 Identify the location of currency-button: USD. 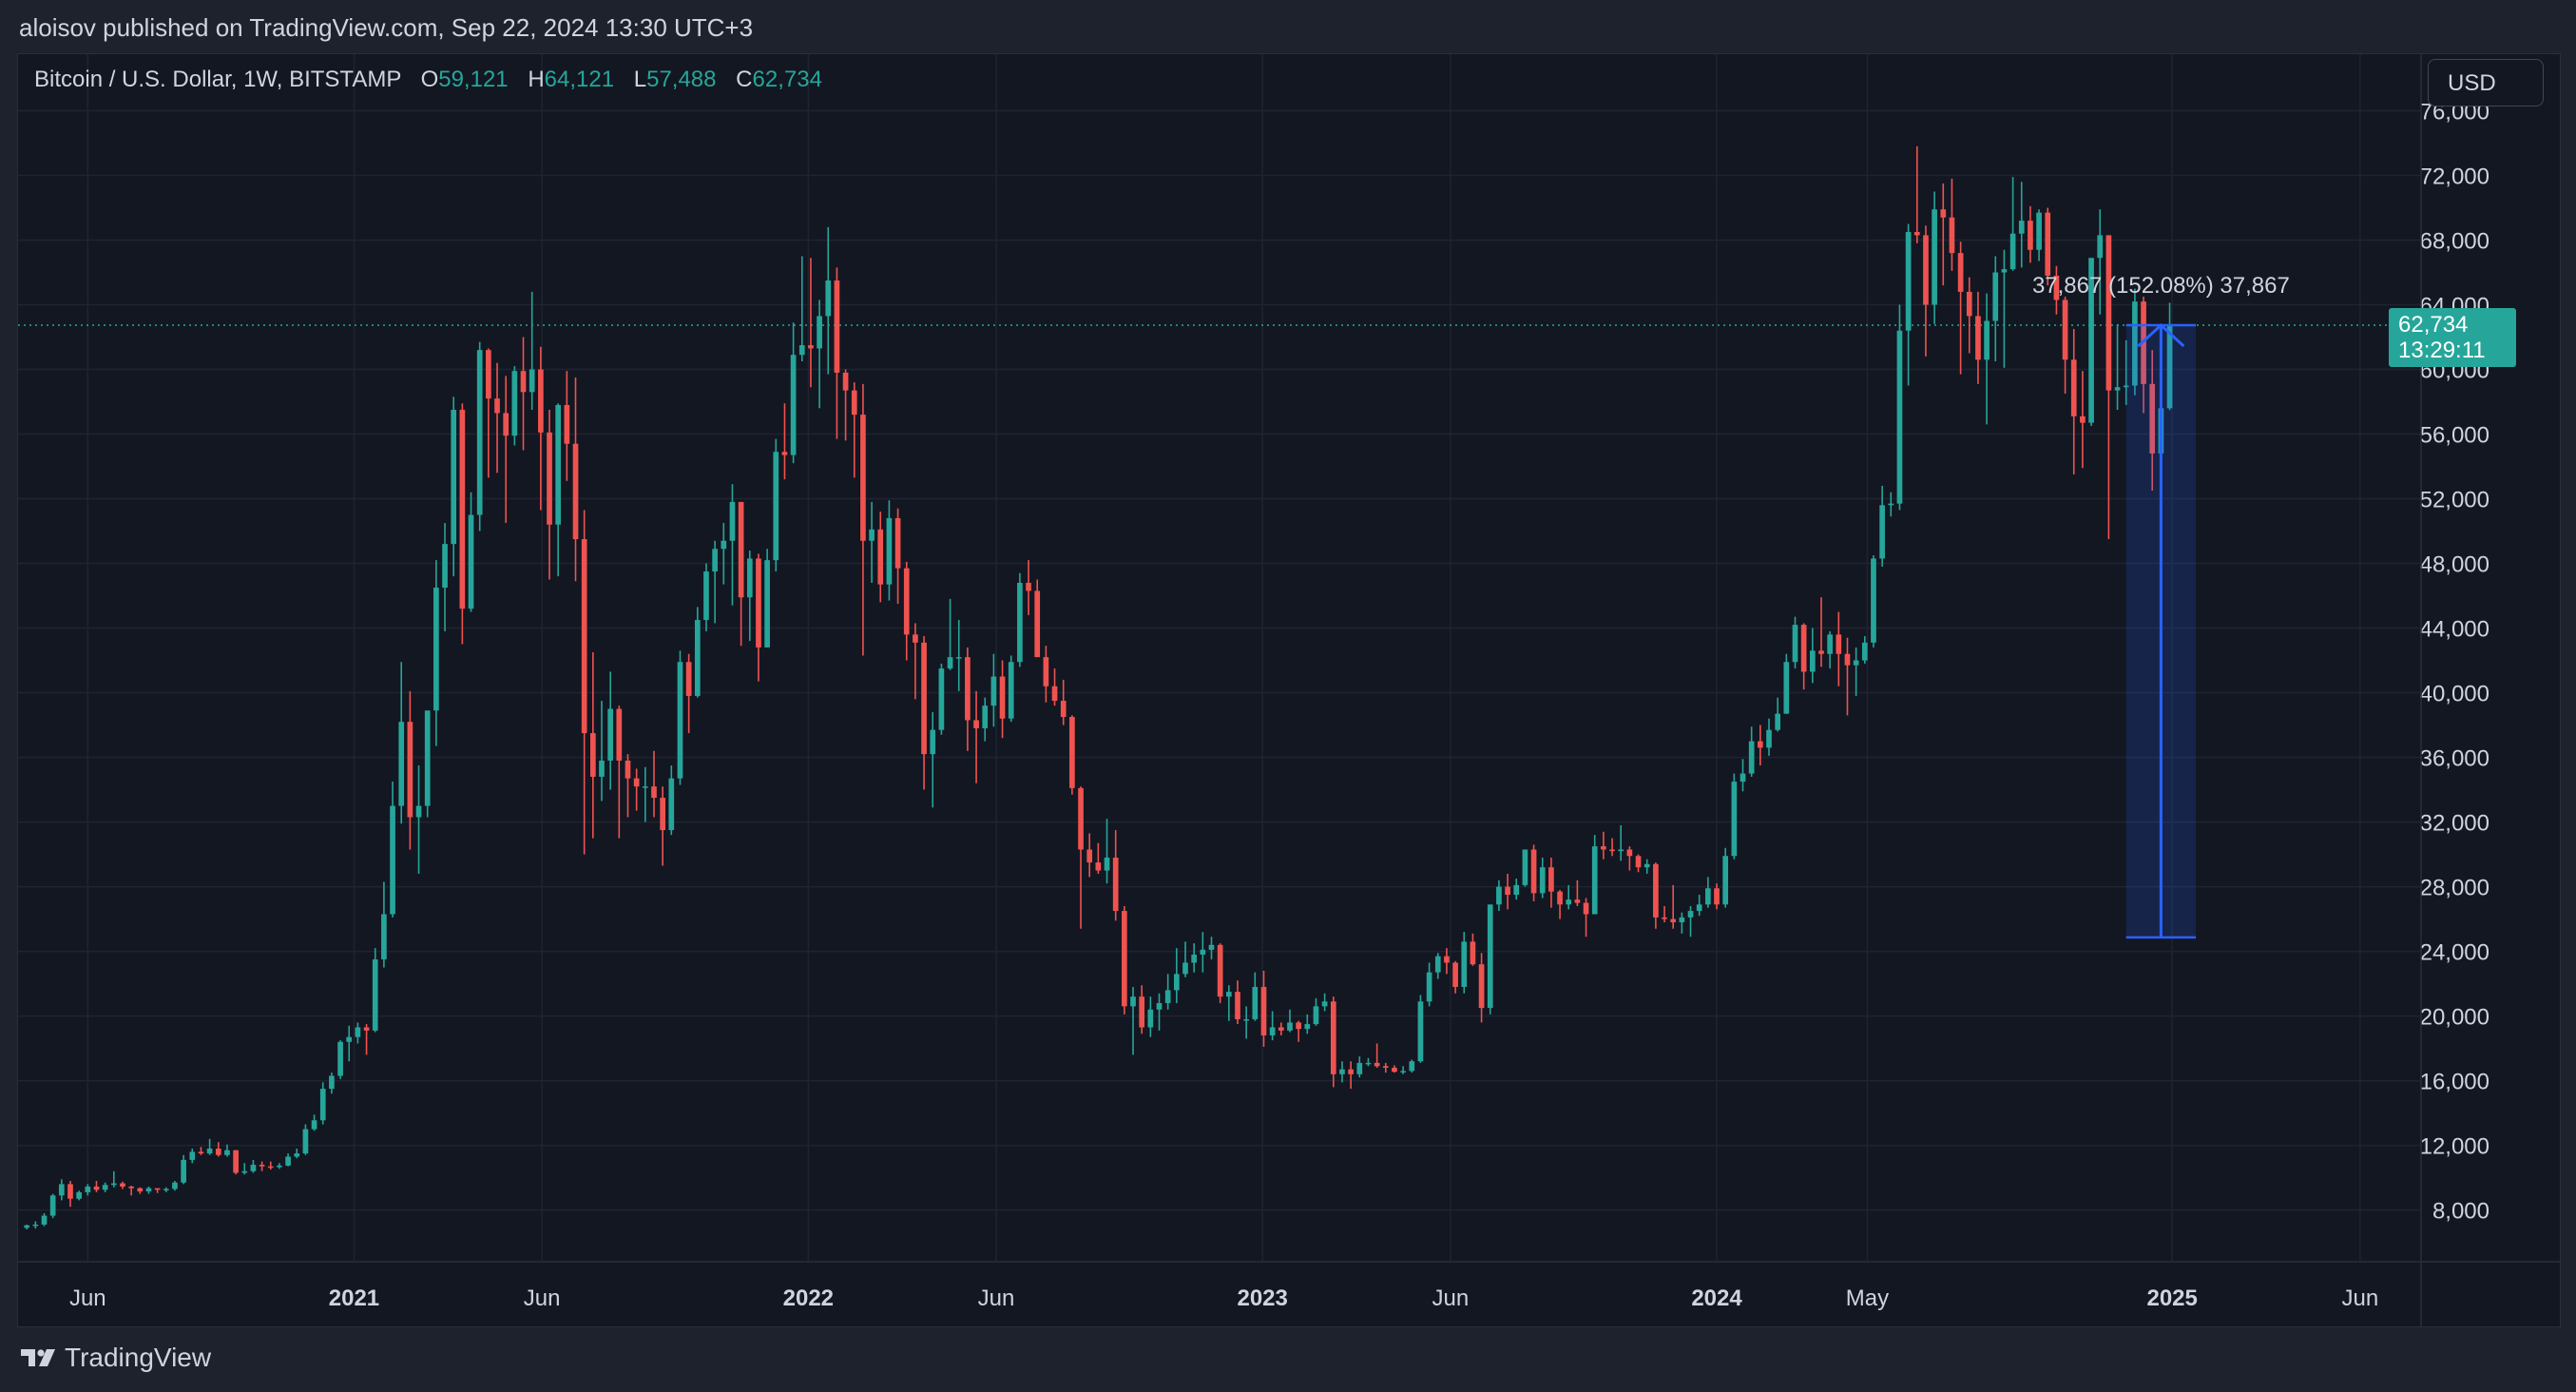
(2486, 82).